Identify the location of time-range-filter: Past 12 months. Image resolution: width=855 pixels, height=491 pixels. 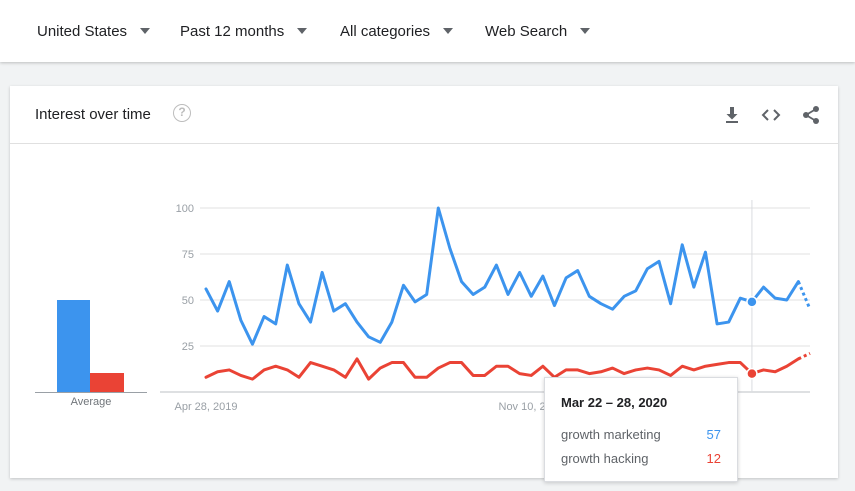
(244, 31).